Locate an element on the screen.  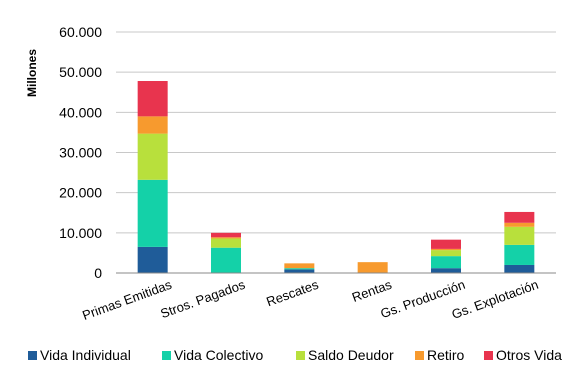
legend-label: Saldo Deudor is located at coordinates (351, 355).